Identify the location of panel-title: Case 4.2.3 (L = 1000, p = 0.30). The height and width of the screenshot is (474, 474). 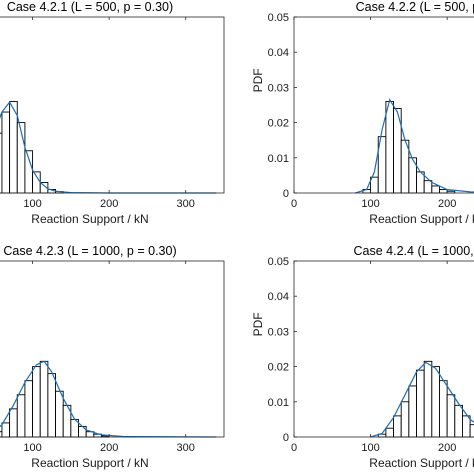
(89, 251).